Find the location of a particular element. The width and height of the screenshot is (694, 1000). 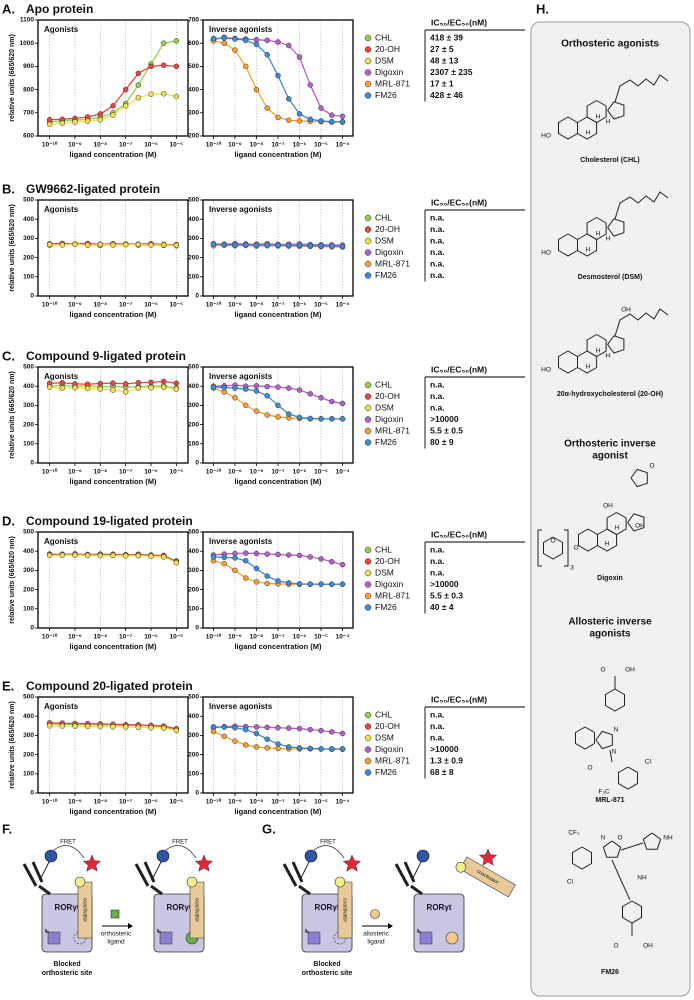

y-axis-label: relative units (665/620 nm) is located at coordinates (12, 580).